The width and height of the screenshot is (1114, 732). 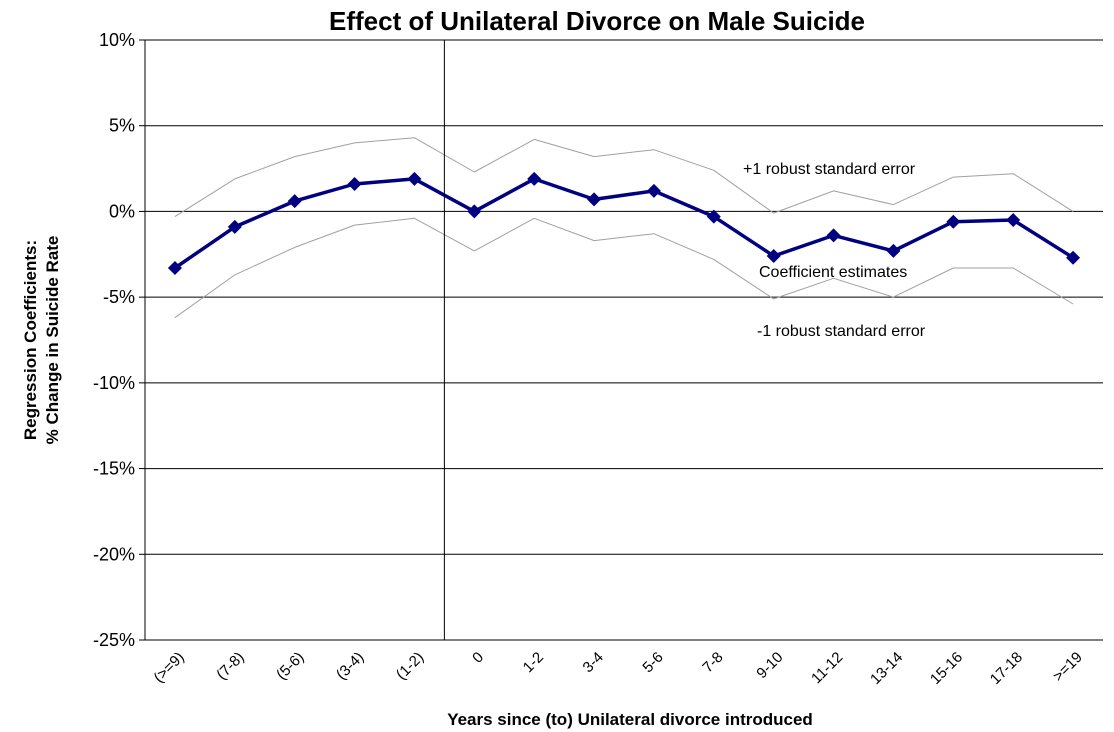 I want to click on x-tick-label: 5-6, so click(x=652, y=662).